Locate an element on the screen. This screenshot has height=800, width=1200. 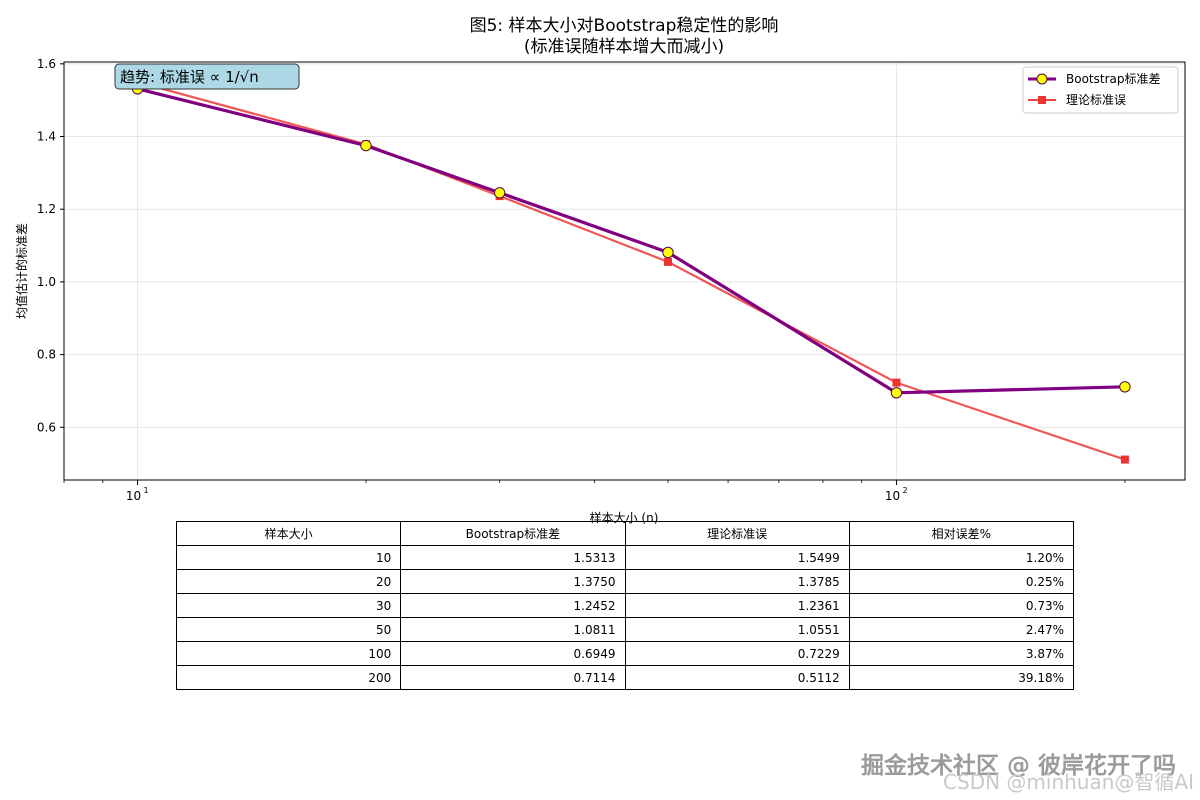
table-cell: 1.3785 is located at coordinates (737, 581).